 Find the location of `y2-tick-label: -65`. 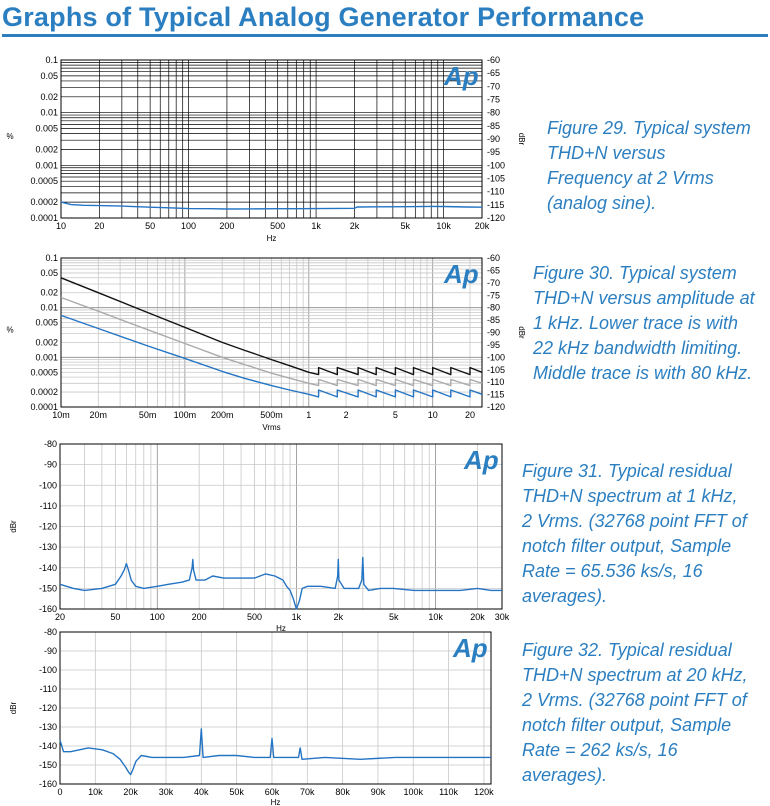

y2-tick-label: -65 is located at coordinates (493, 270).